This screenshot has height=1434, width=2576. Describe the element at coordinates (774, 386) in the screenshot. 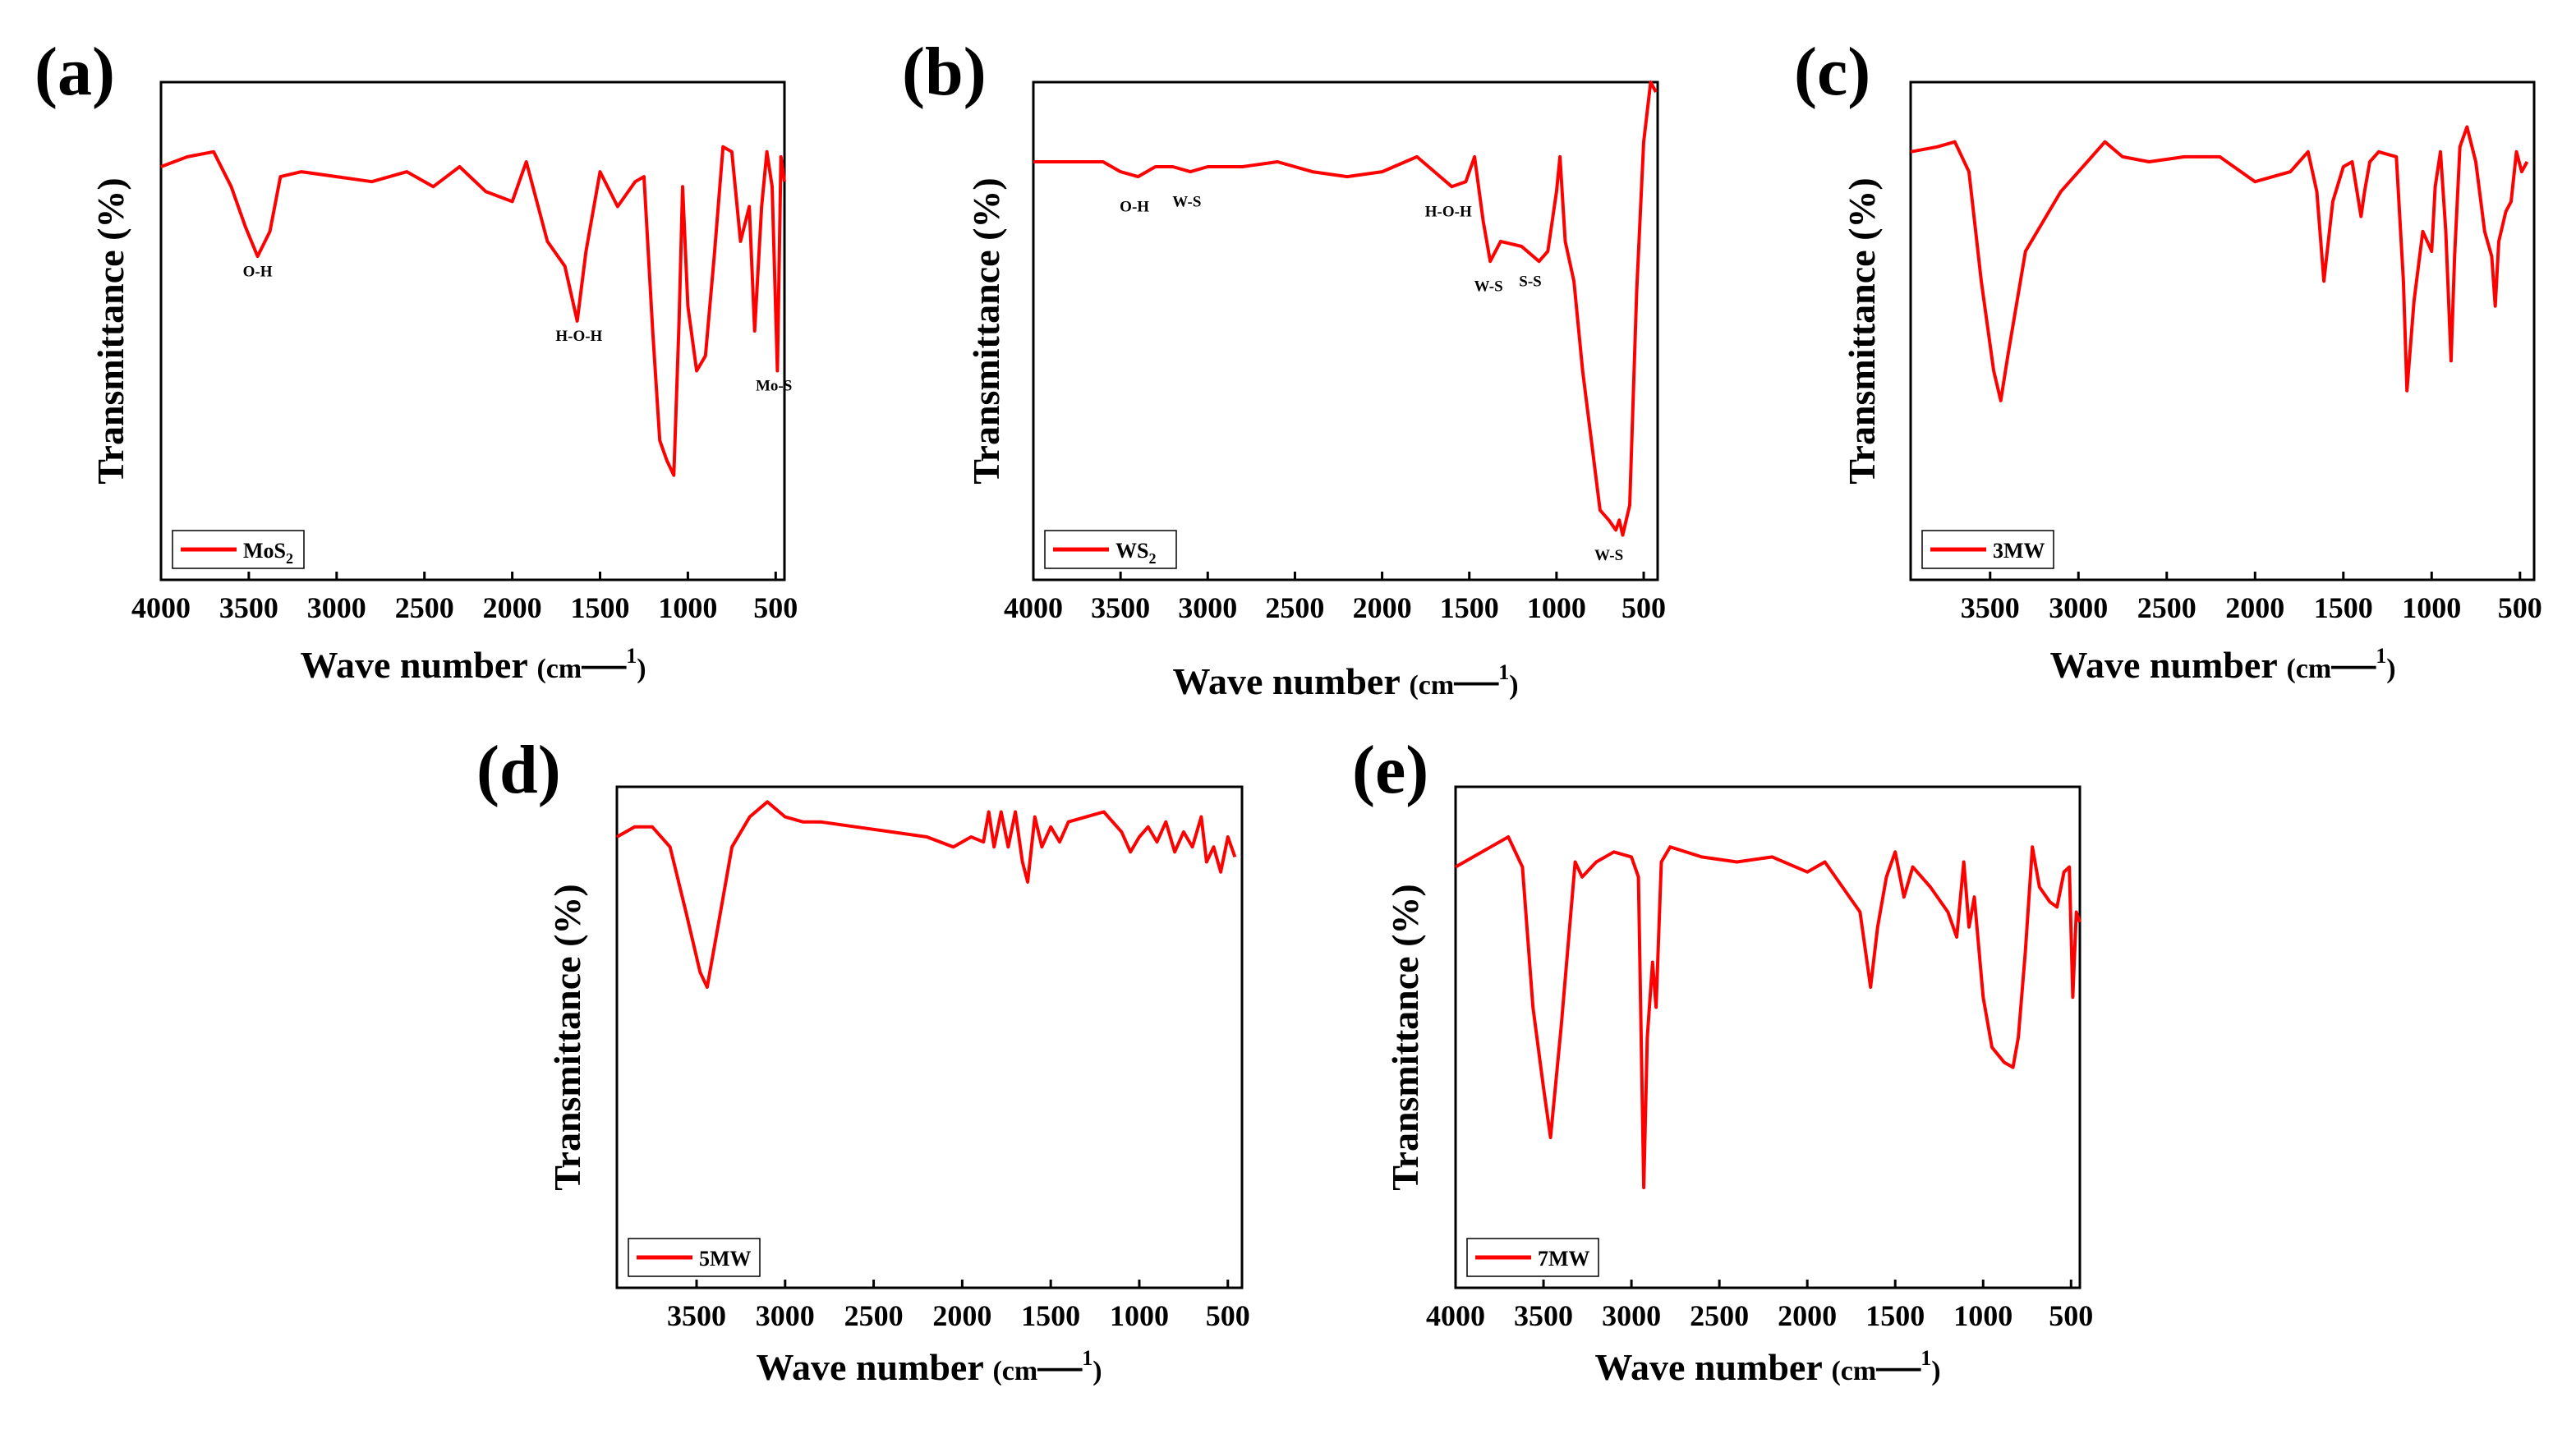

I see `peak-annotation: Mo-S` at that location.